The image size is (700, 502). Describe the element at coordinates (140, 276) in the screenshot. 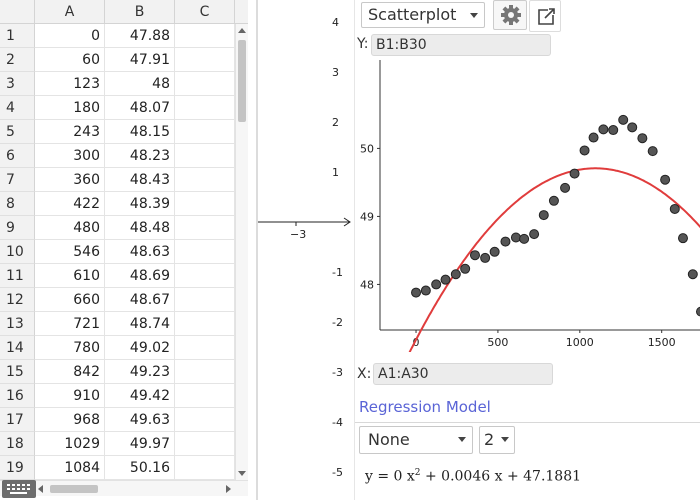

I see `cell-b: 48.69` at that location.